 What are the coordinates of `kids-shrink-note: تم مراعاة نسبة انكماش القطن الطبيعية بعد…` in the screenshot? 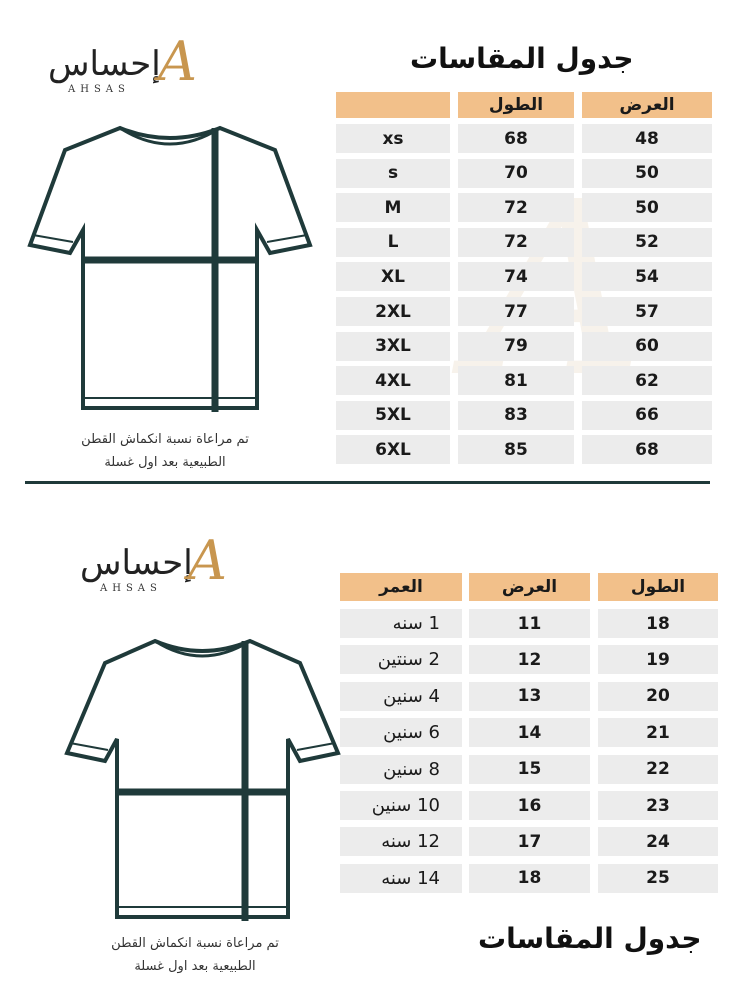 It's located at (195, 955).